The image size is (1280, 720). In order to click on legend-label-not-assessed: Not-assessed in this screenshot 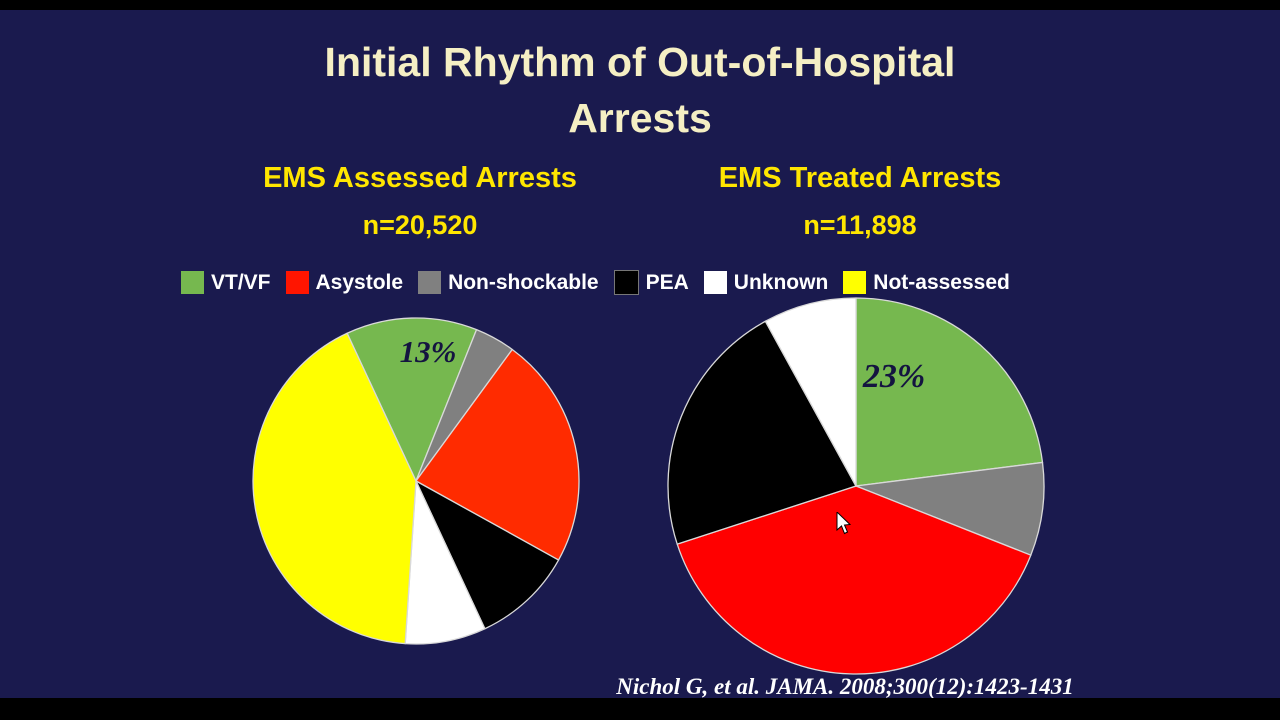, I will do `click(941, 282)`.